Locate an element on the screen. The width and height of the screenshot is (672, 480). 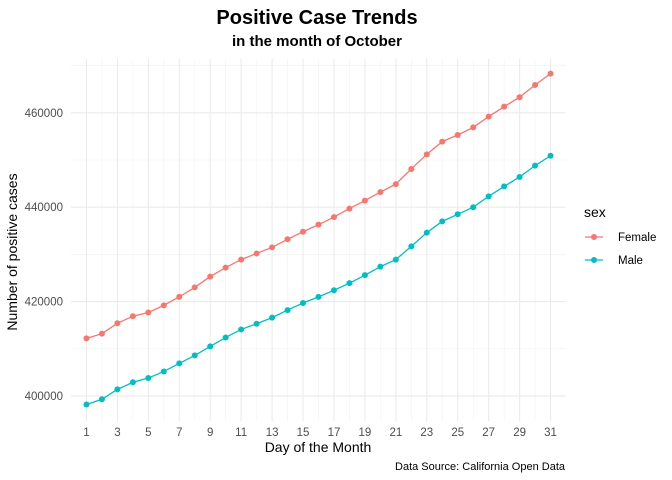
legend-item-female: Female is located at coordinates (620, 238).